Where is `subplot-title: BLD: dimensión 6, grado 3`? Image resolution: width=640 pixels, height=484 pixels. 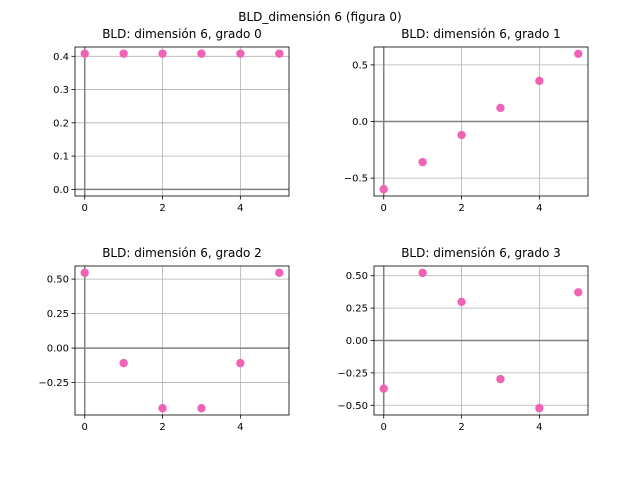
subplot-title: BLD: dimensión 6, grado 3 is located at coordinates (481, 253).